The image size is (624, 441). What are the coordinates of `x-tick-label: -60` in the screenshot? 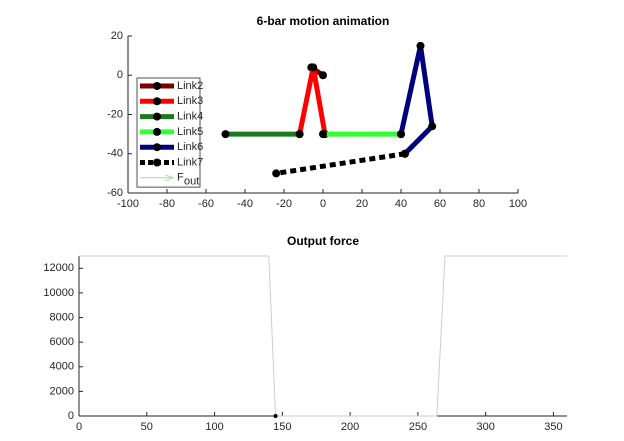 It's located at (206, 204).